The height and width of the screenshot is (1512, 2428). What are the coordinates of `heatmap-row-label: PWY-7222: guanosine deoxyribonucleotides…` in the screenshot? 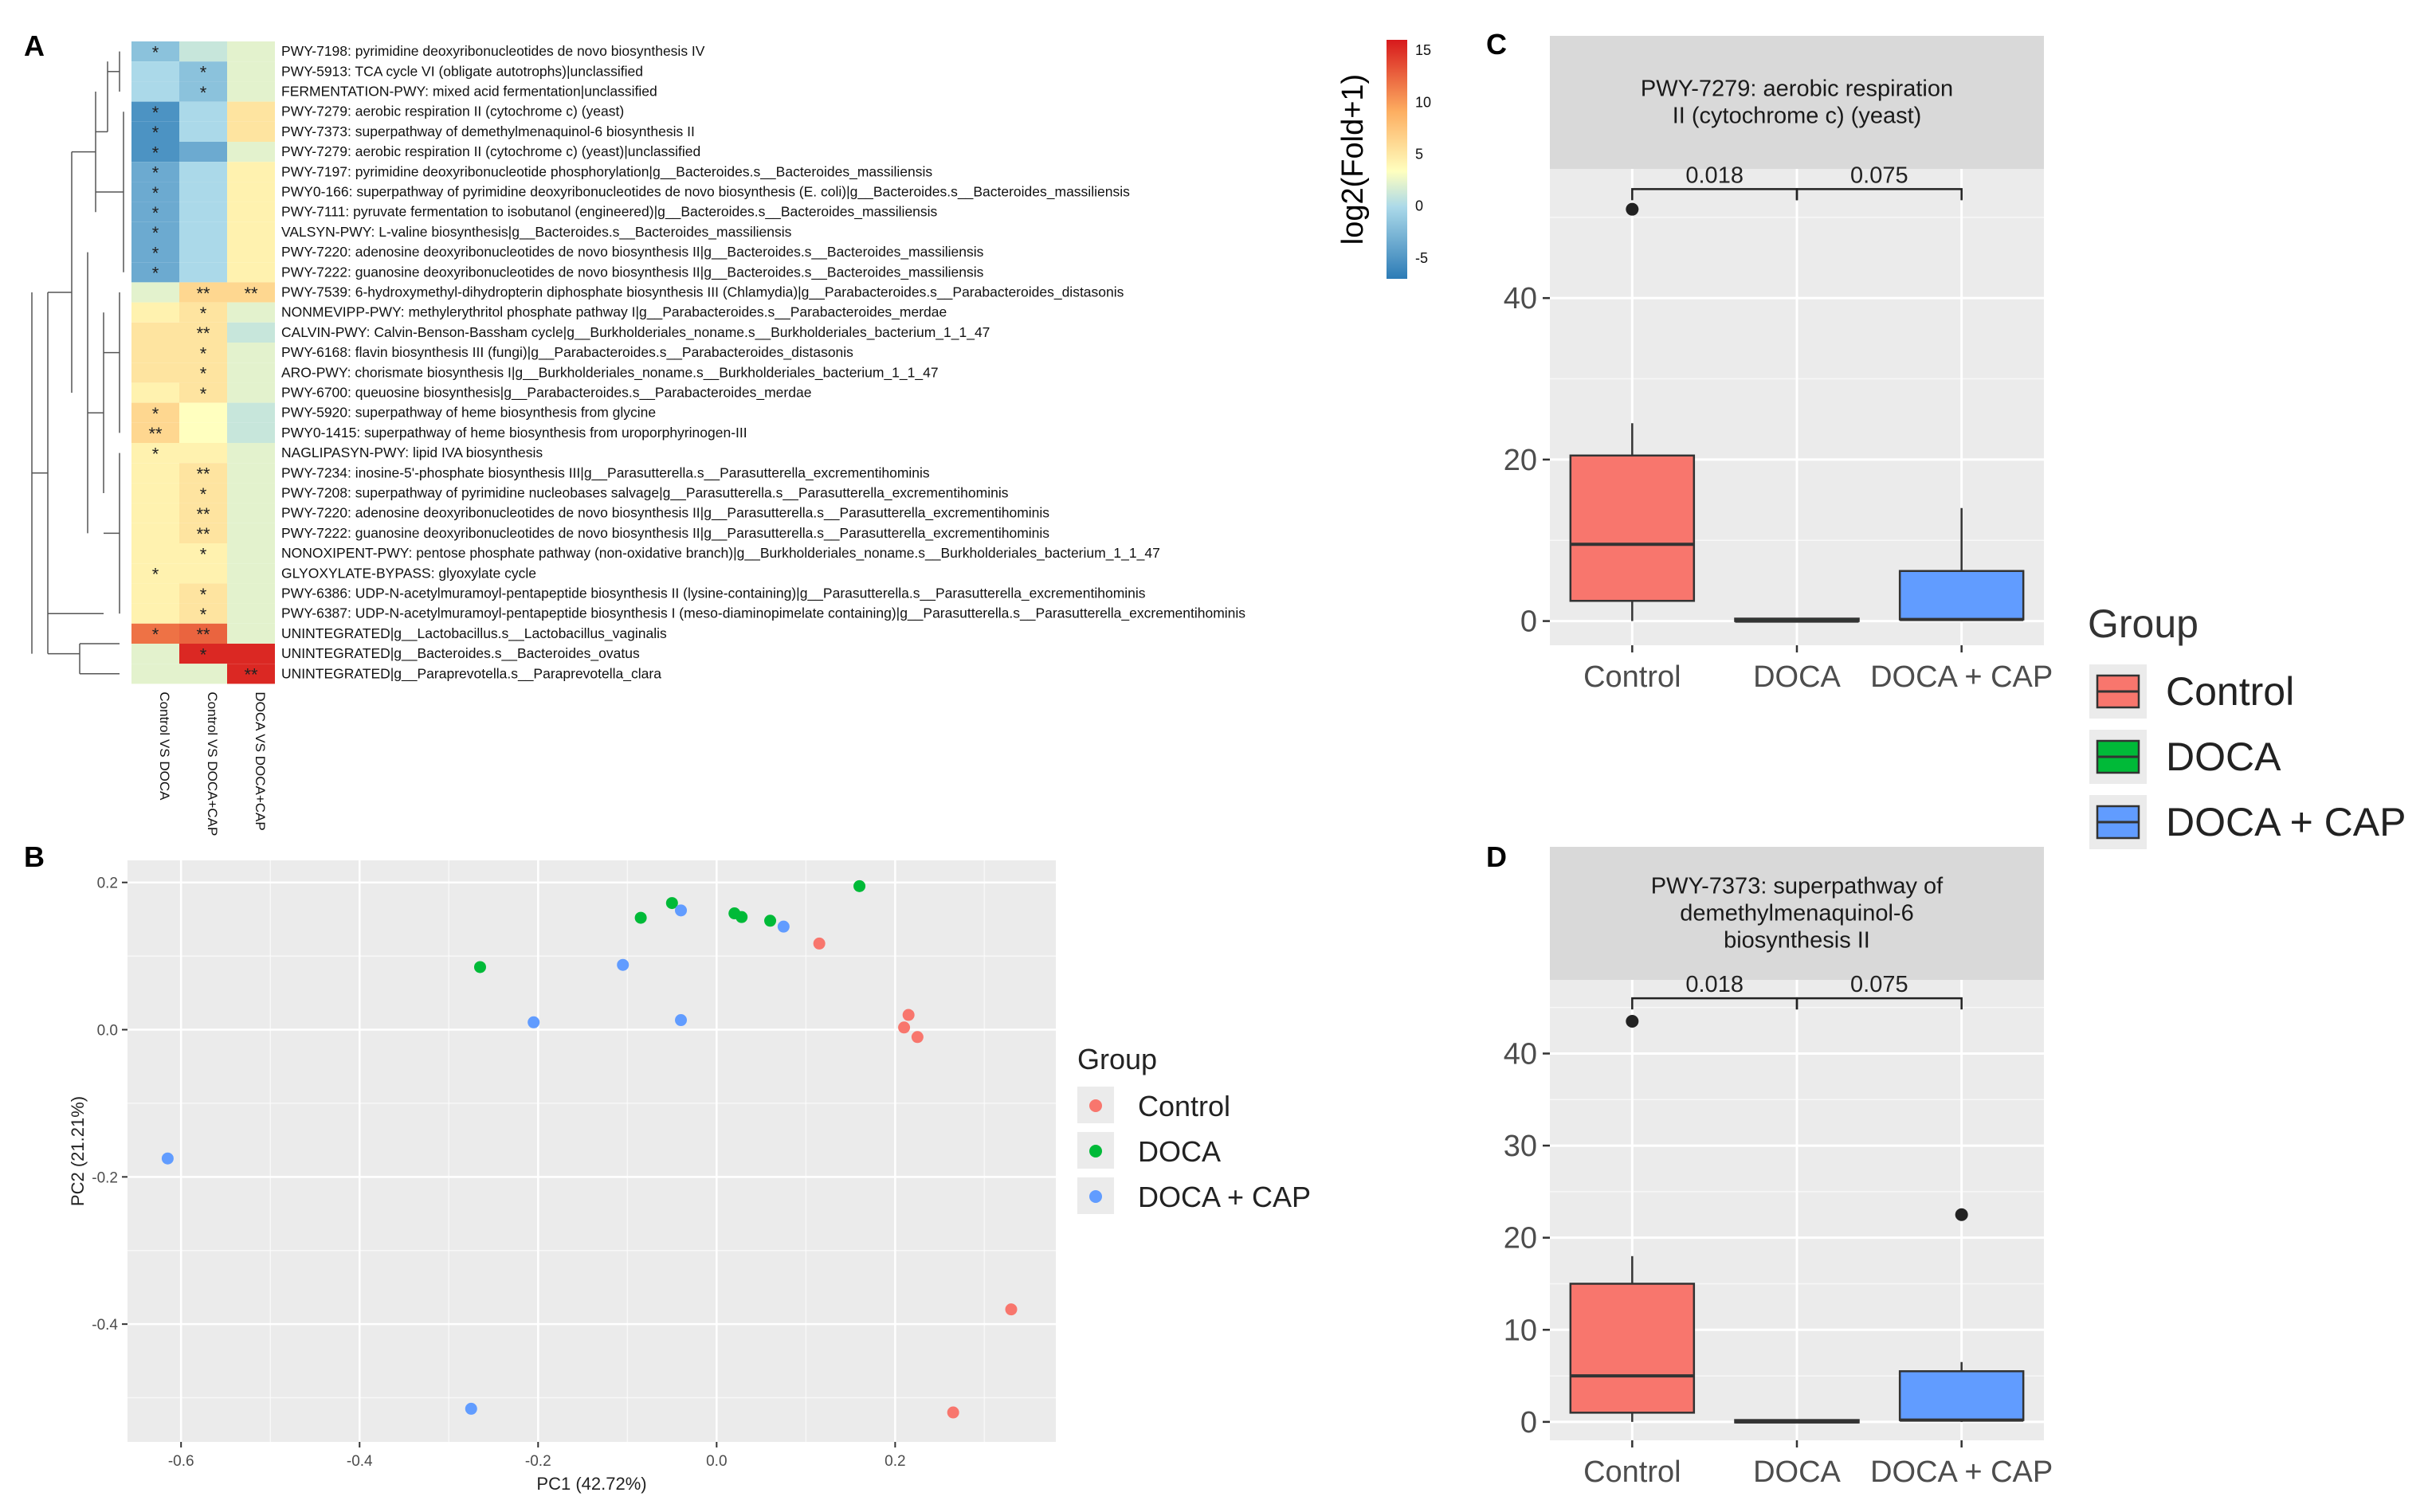 It's located at (632, 272).